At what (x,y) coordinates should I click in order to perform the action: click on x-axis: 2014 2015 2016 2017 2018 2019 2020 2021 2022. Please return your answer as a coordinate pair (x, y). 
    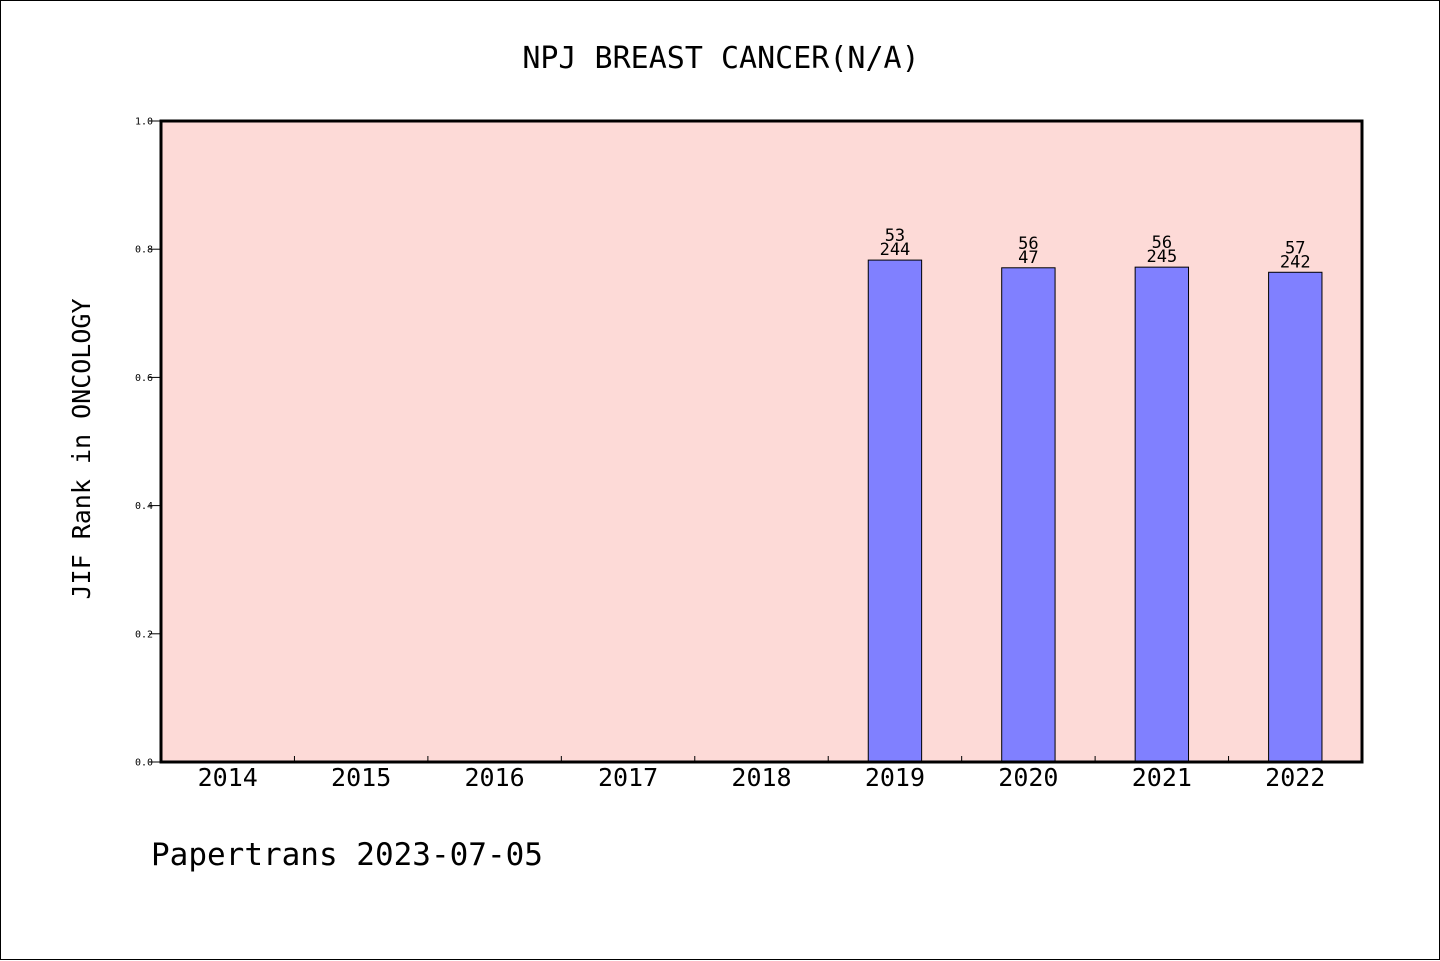
    Looking at the image, I should click on (761, 774).